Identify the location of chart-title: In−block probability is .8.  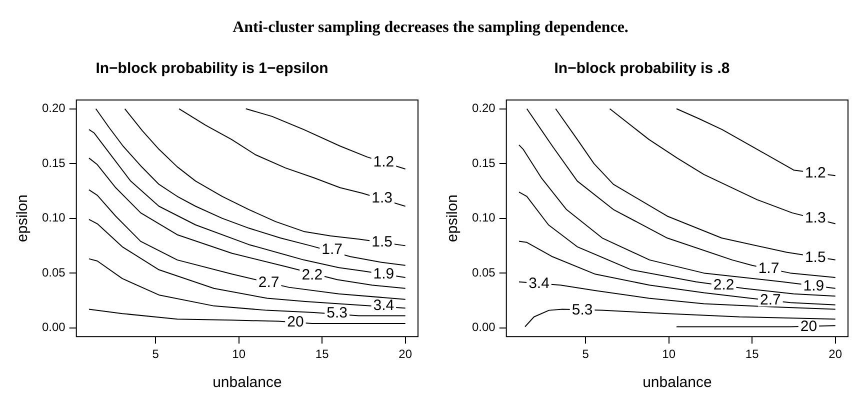
(642, 69).